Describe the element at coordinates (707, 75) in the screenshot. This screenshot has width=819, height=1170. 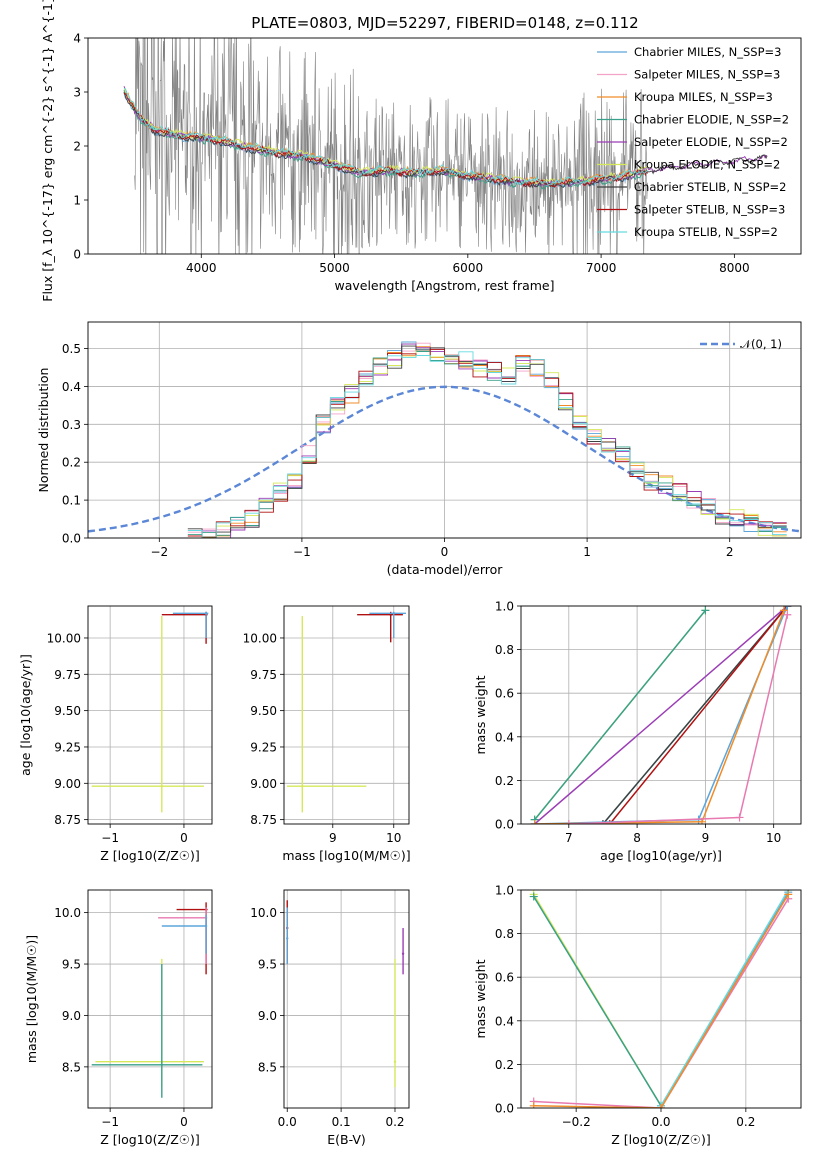
I see `legend-label: Salpeter MILES, N_SSP=3` at that location.